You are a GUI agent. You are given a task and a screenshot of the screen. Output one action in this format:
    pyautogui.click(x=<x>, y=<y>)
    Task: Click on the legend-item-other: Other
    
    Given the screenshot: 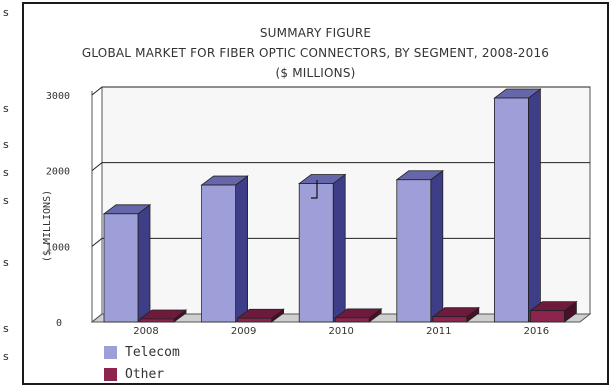 What is the action you would take?
    pyautogui.click(x=134, y=374)
    